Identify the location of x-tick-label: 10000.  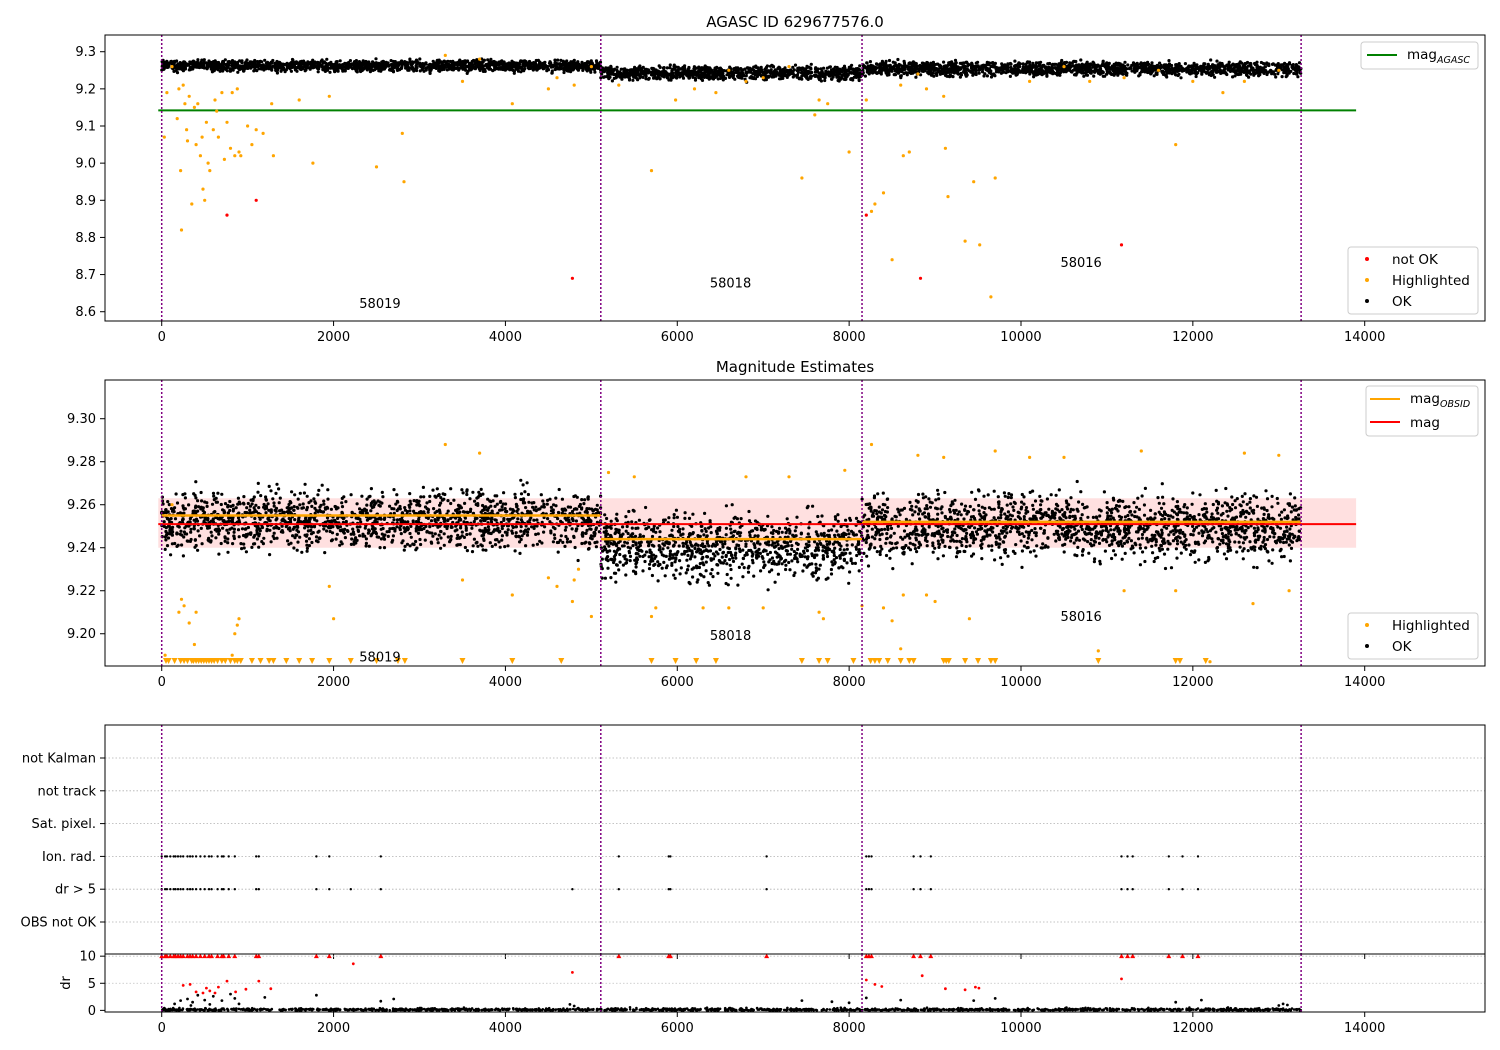
(1020, 337).